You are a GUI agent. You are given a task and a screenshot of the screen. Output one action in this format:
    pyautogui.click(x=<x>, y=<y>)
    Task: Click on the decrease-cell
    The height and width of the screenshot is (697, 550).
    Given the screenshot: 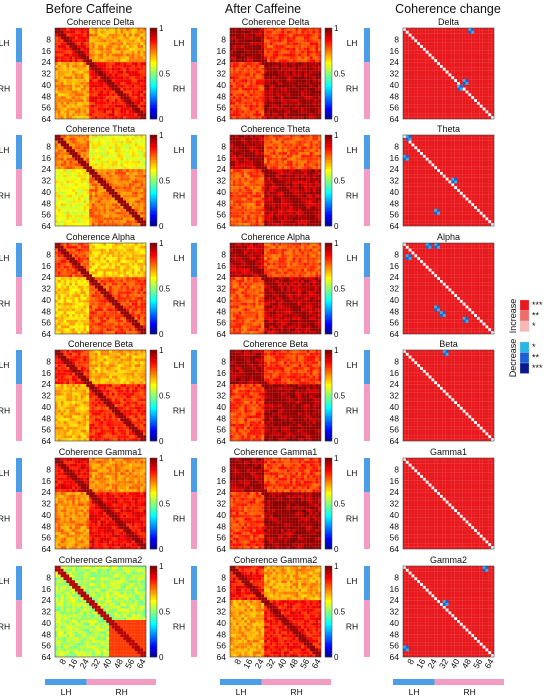 What is the action you would take?
    pyautogui.click(x=458, y=86)
    